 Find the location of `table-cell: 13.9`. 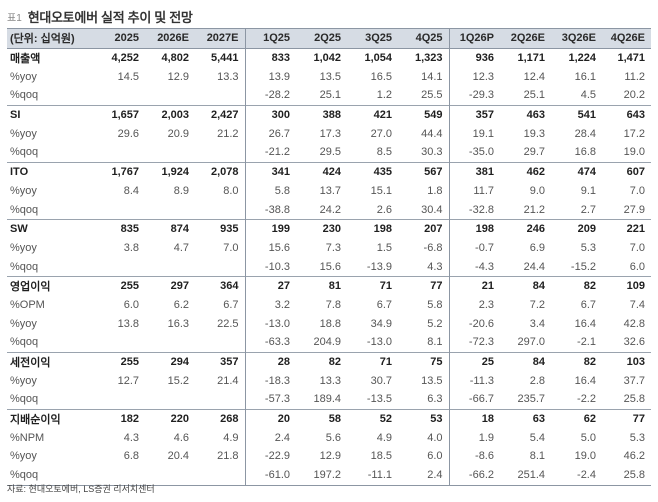

table-cell: 13.9 is located at coordinates (270, 77).